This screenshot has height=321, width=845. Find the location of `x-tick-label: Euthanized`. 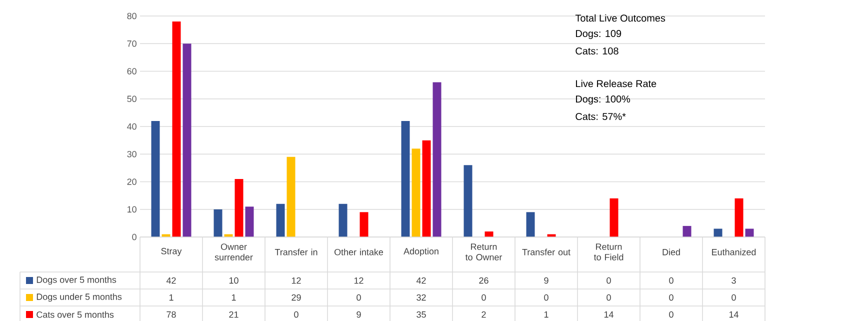

x-tick-label: Euthanized is located at coordinates (734, 252).